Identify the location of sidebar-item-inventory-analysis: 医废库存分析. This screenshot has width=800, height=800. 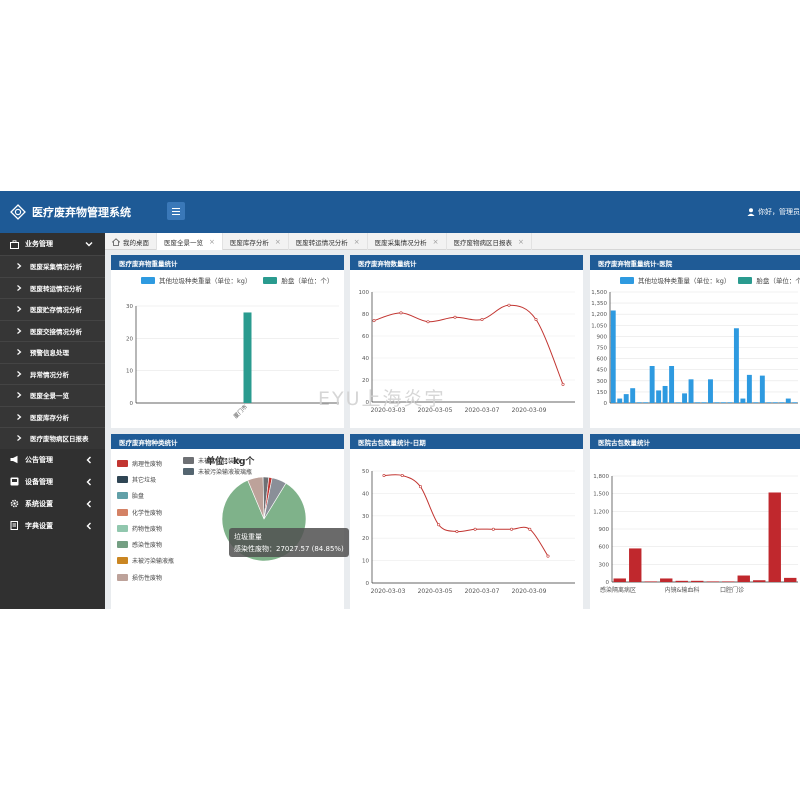
(52, 416).